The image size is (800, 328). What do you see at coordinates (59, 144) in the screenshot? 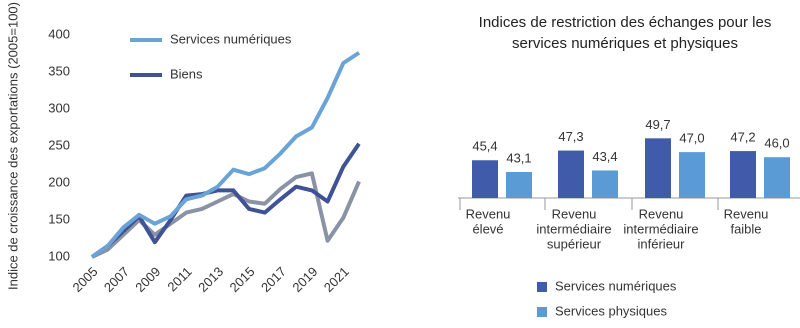
I see `y-tick-label: 250` at bounding box center [59, 144].